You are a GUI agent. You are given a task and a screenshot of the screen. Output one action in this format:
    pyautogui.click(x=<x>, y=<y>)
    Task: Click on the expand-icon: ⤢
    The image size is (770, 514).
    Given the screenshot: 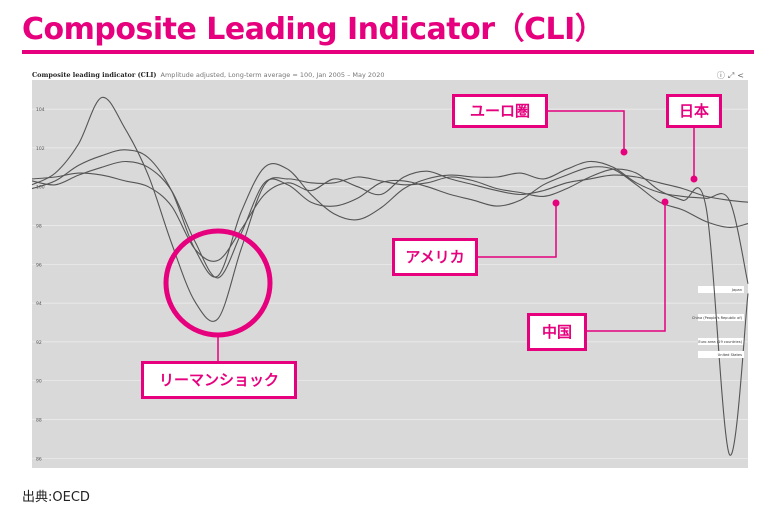 What is the action you would take?
    pyautogui.click(x=731, y=75)
    